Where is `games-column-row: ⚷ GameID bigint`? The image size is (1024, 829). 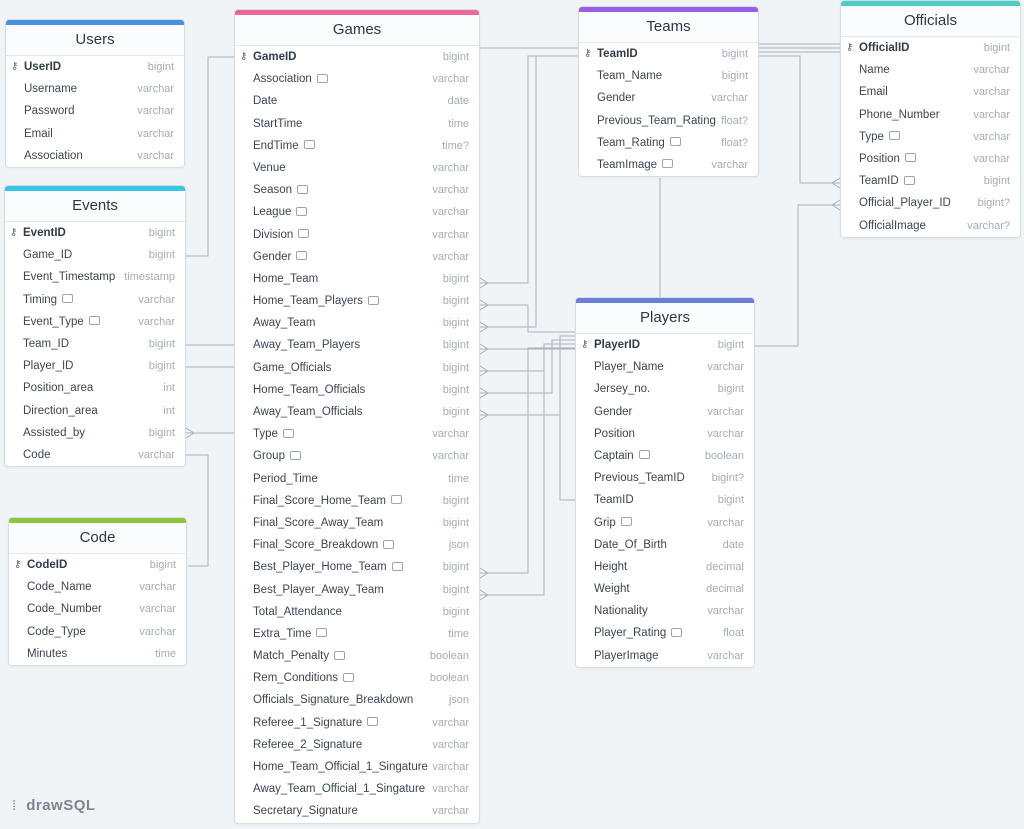 games-column-row: ⚷ GameID bigint is located at coordinates (357, 57).